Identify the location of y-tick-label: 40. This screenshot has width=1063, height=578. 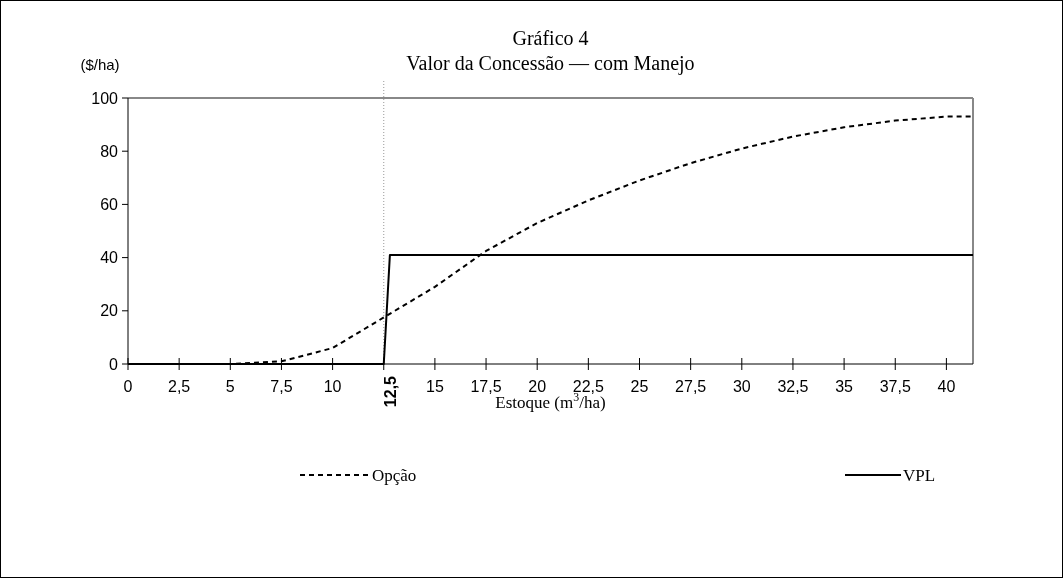
(109, 258).